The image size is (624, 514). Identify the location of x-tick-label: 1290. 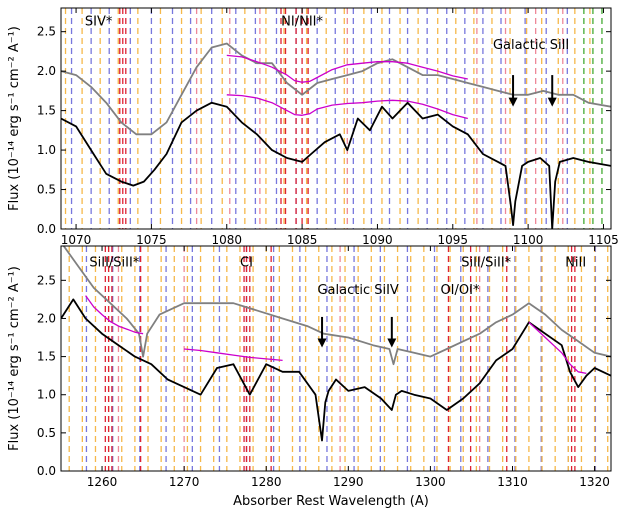
(348, 482).